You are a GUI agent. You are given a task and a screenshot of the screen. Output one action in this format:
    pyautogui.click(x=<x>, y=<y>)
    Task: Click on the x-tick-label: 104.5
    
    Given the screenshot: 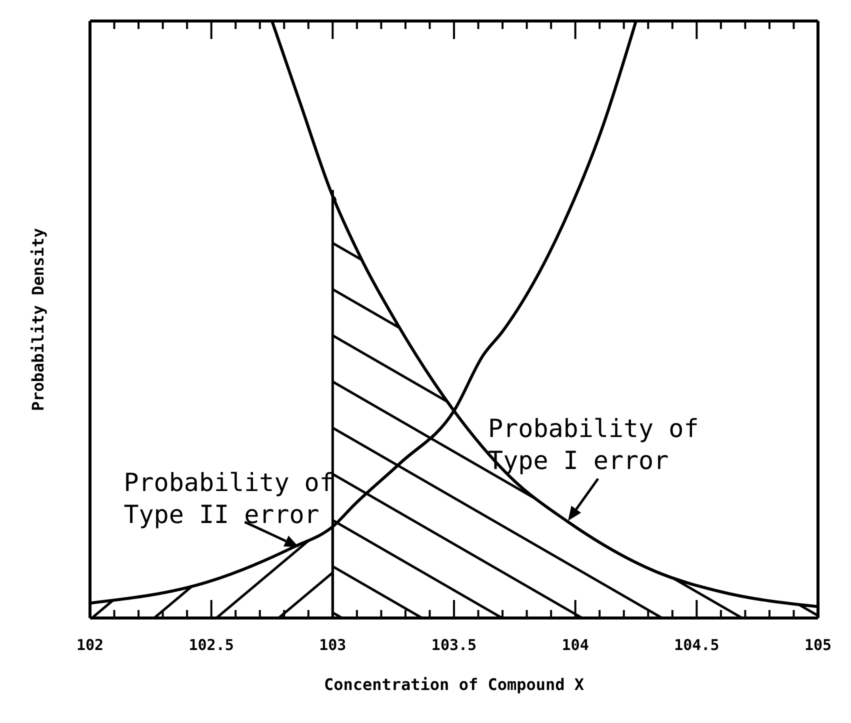 What is the action you would take?
    pyautogui.click(x=697, y=645)
    